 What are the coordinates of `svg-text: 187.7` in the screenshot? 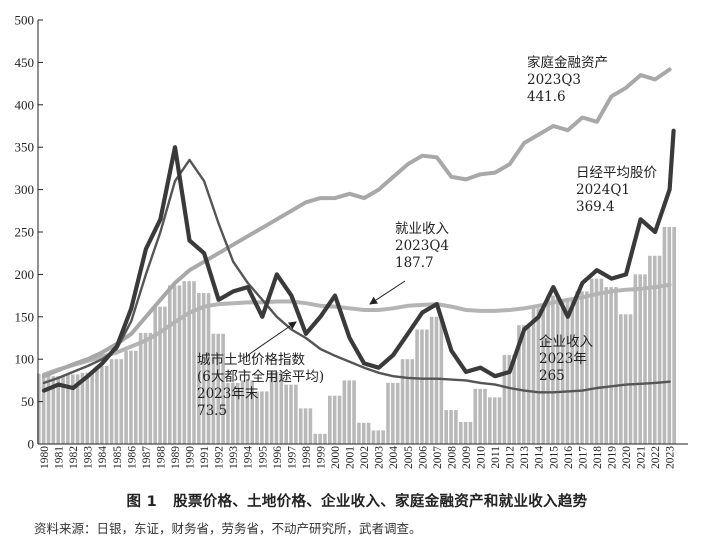 It's located at (414, 263).